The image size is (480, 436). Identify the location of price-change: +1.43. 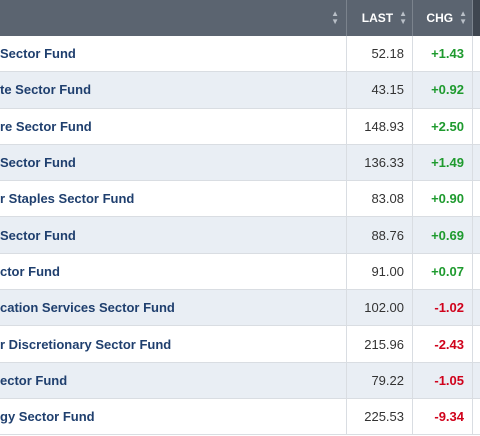
(442, 54).